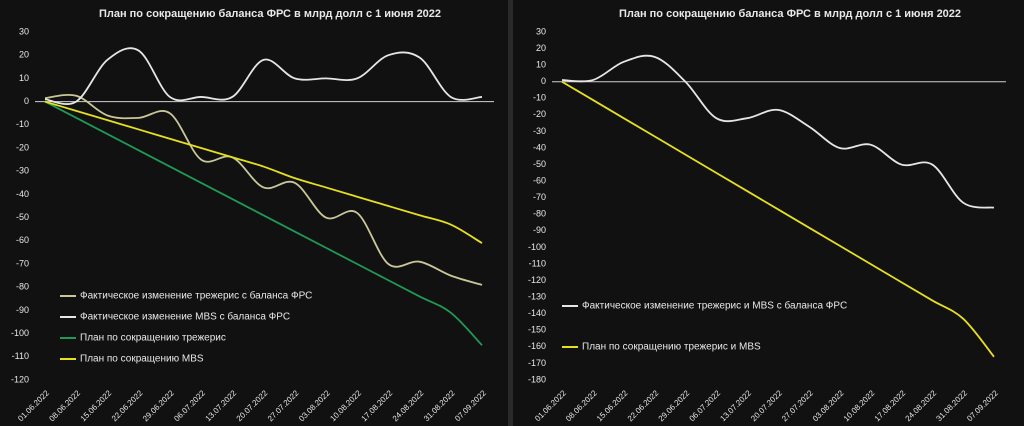  I want to click on legend-label: План по сокращению трежерис и MBS, so click(671, 347).